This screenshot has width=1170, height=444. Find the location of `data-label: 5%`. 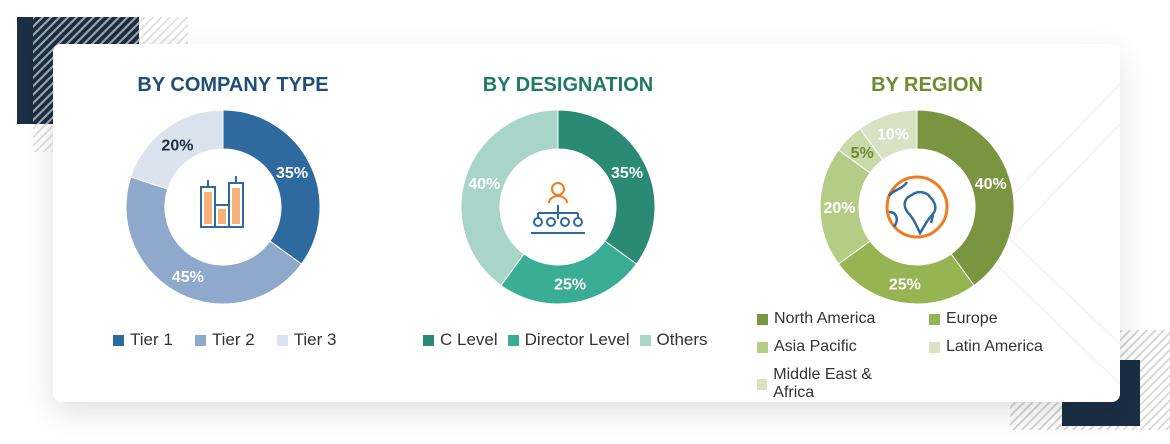

data-label: 5% is located at coordinates (862, 153).